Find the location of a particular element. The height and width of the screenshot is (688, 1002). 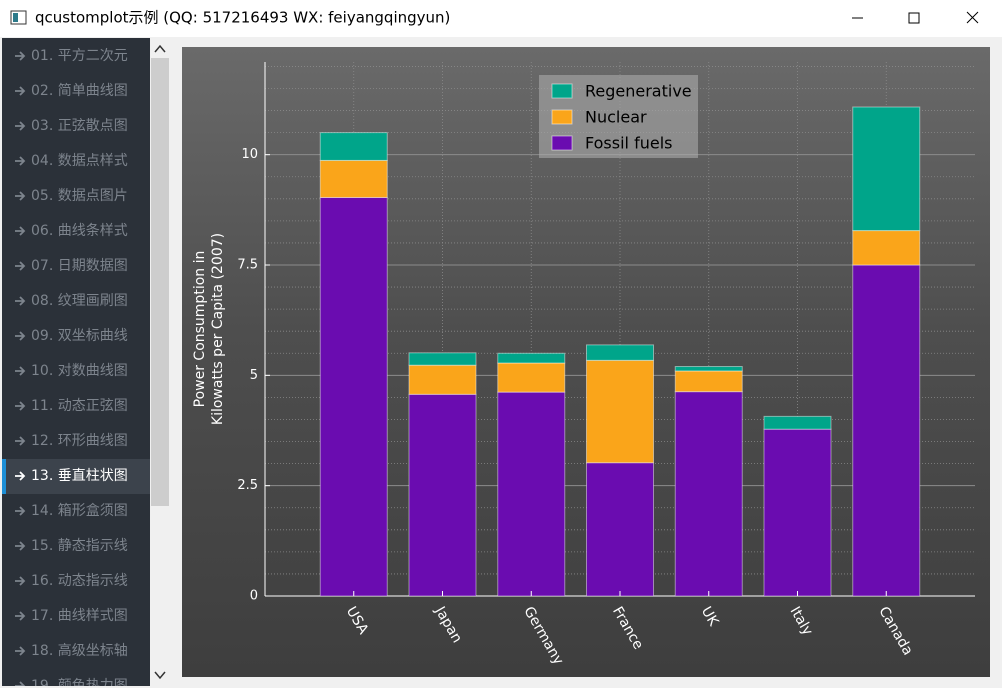

scroll-up is located at coordinates (160, 48).